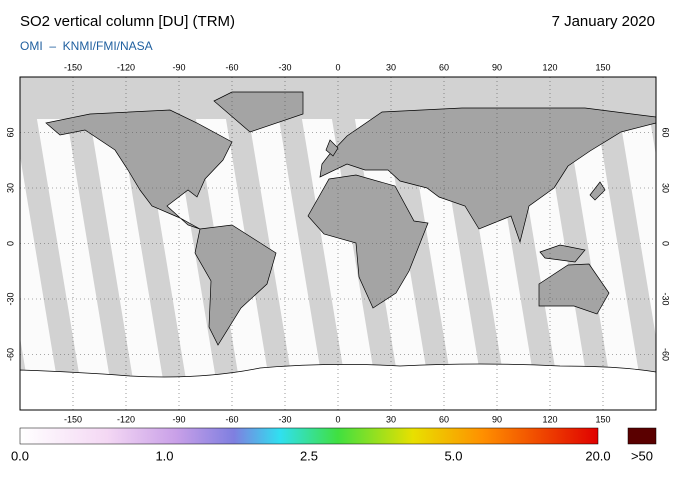 This screenshot has width=676, height=485. Describe the element at coordinates (10, 354) in the screenshot. I see `y-tick-label-left: -60` at that location.